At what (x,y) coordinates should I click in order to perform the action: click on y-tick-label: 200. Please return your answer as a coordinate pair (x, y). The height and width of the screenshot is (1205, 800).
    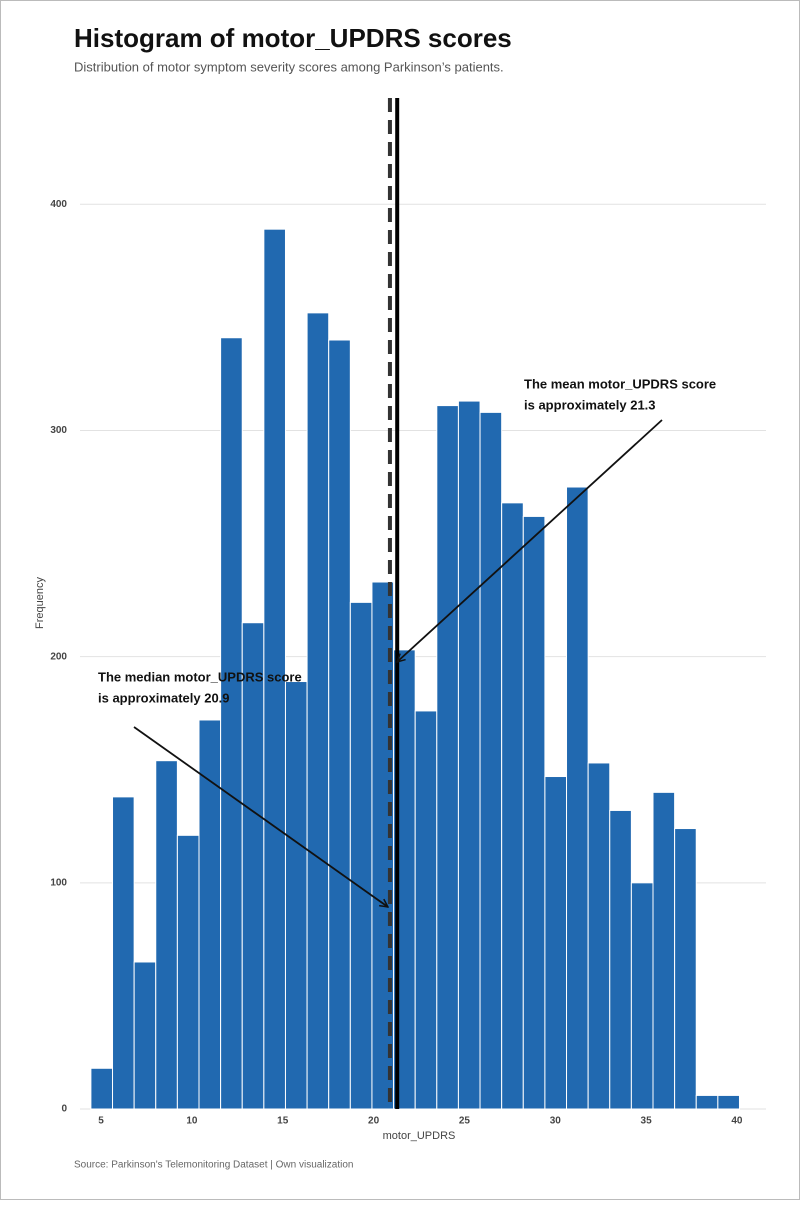
    Looking at the image, I should click on (58, 656).